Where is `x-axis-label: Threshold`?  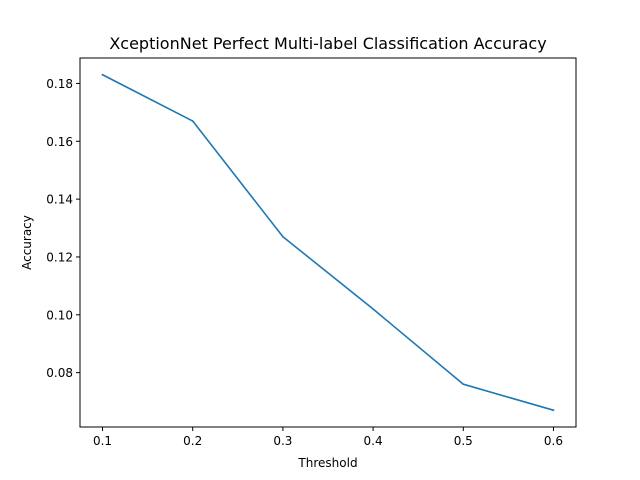
x-axis-label: Threshold is located at coordinates (327, 463).